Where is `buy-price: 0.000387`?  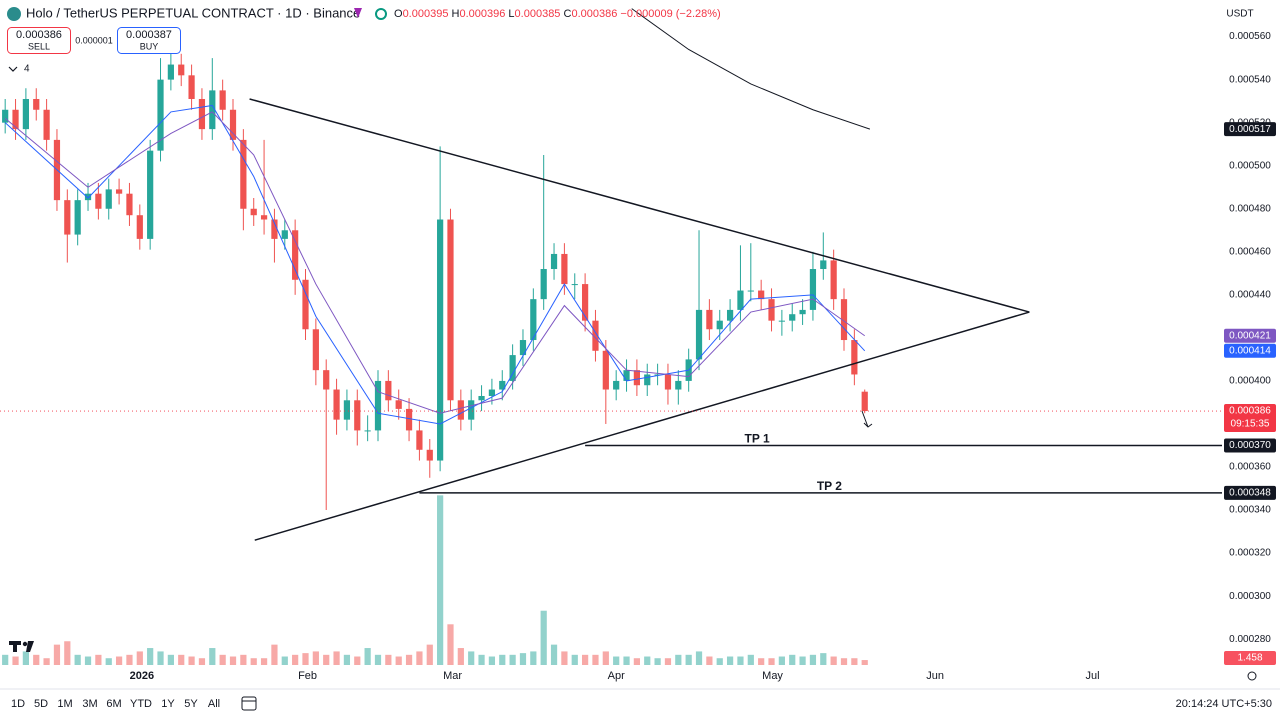 buy-price: 0.000387 is located at coordinates (149, 35).